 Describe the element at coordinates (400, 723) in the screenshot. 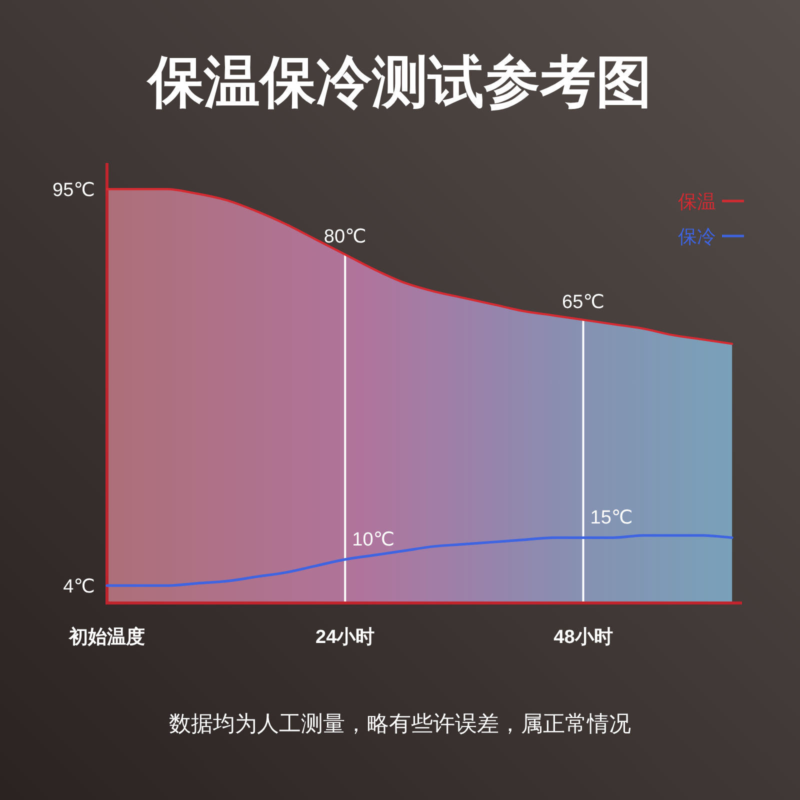

I see `text: 数据均为人工测量，略有些许误差，属正常情况` at that location.